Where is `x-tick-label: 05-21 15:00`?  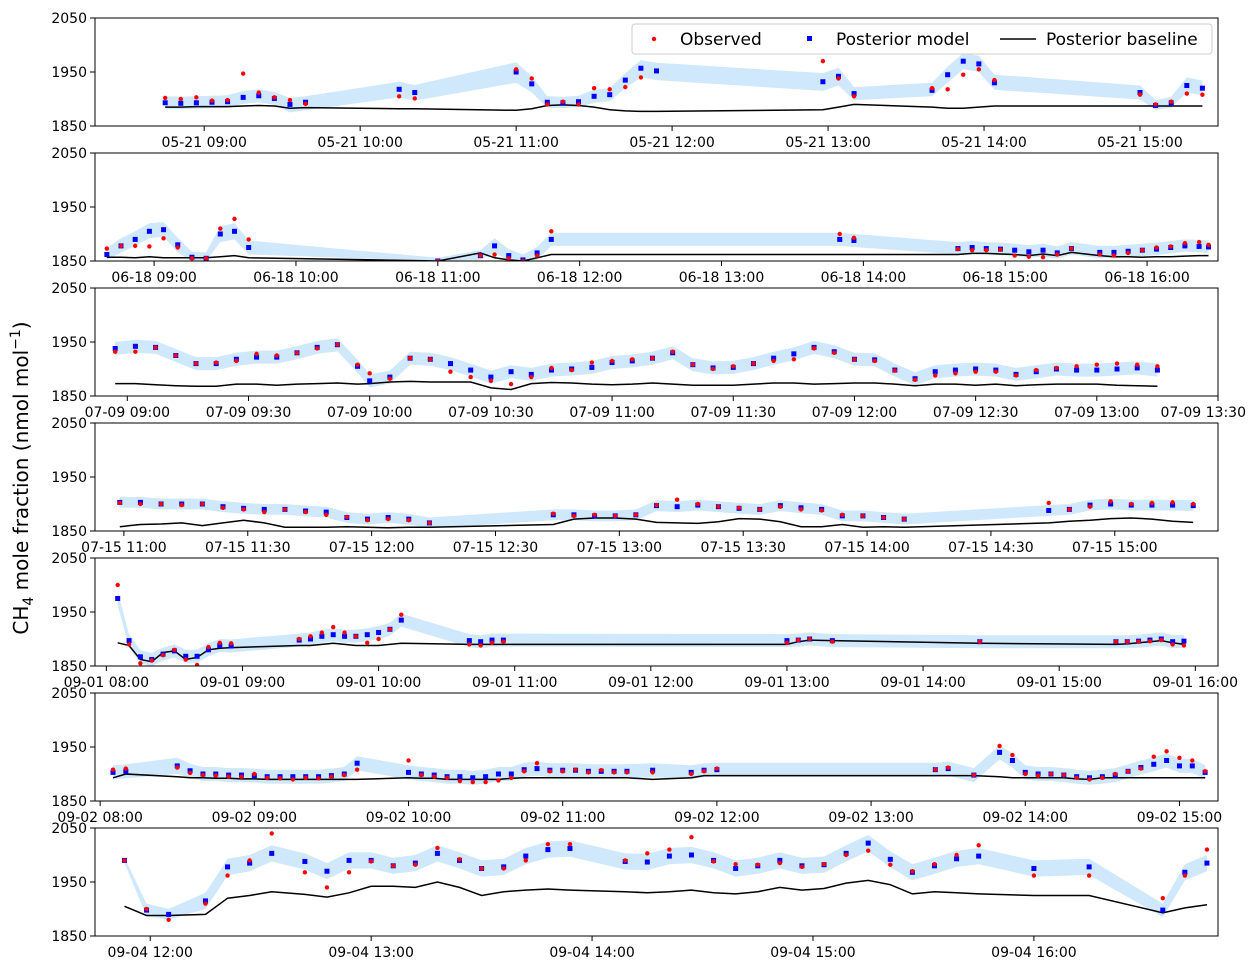 x-tick-label: 05-21 15:00 is located at coordinates (1139, 143).